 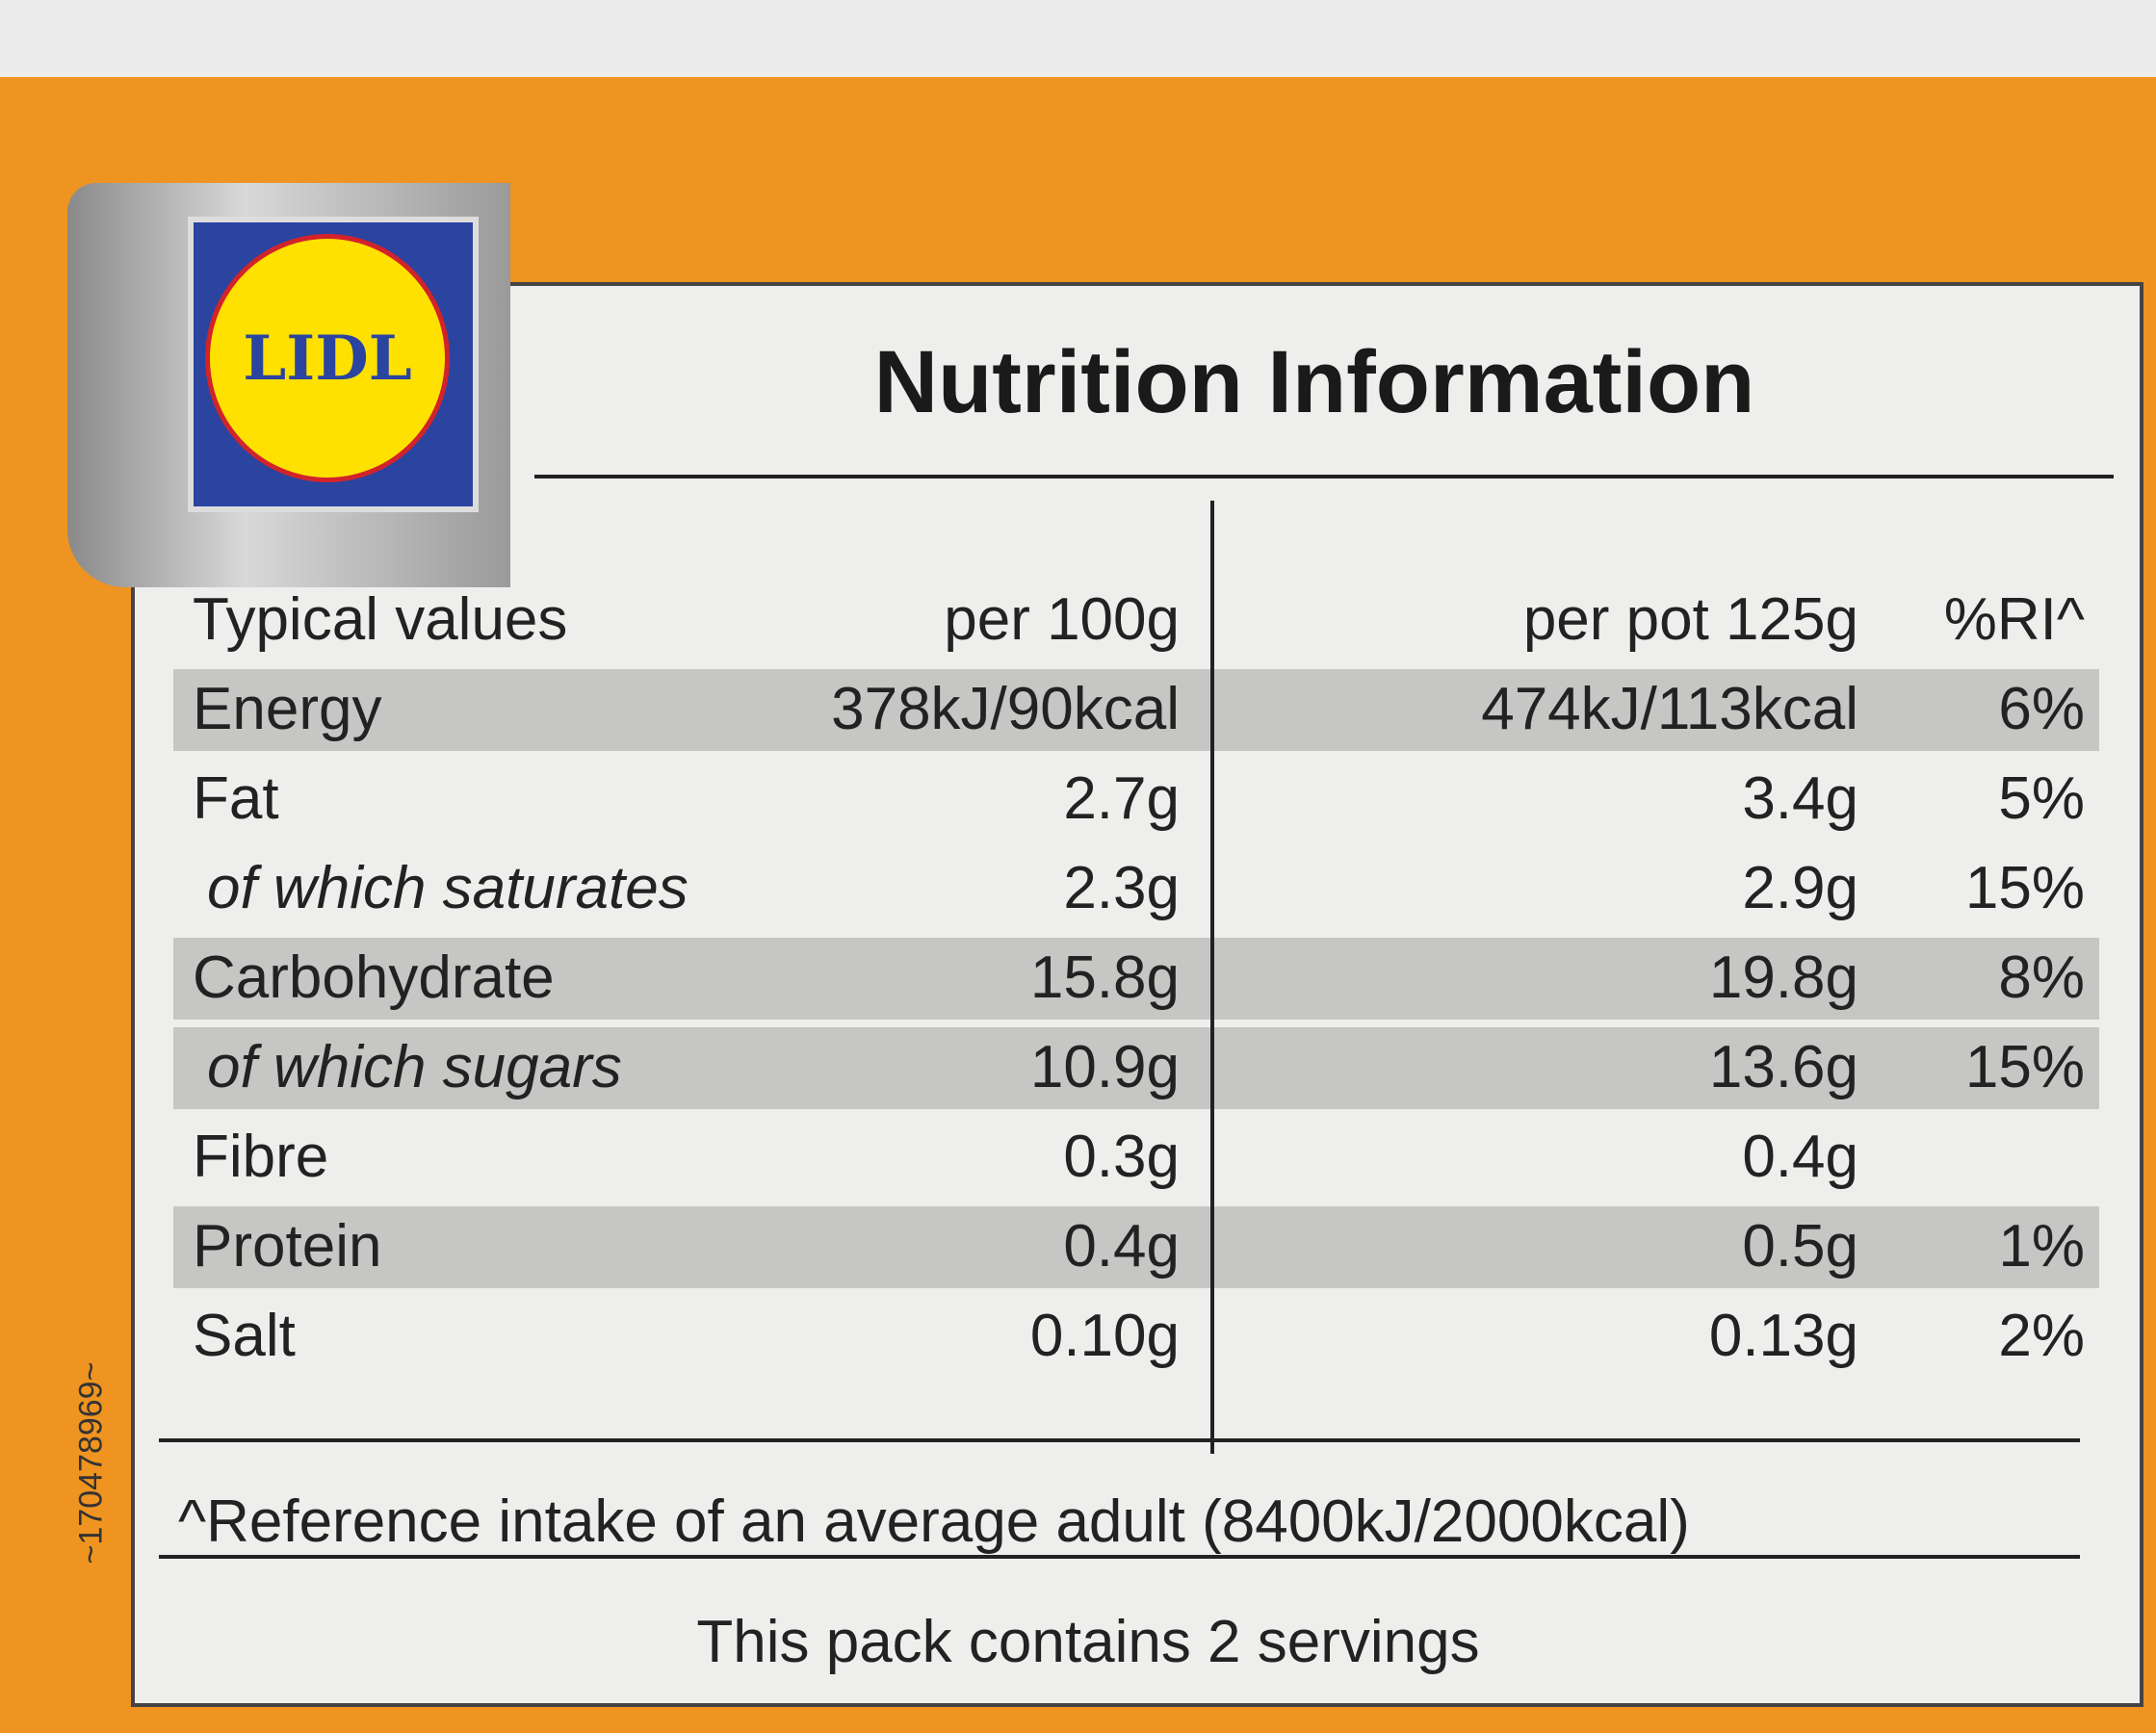 I want to click on logo-text: LIDL, so click(x=328, y=358).